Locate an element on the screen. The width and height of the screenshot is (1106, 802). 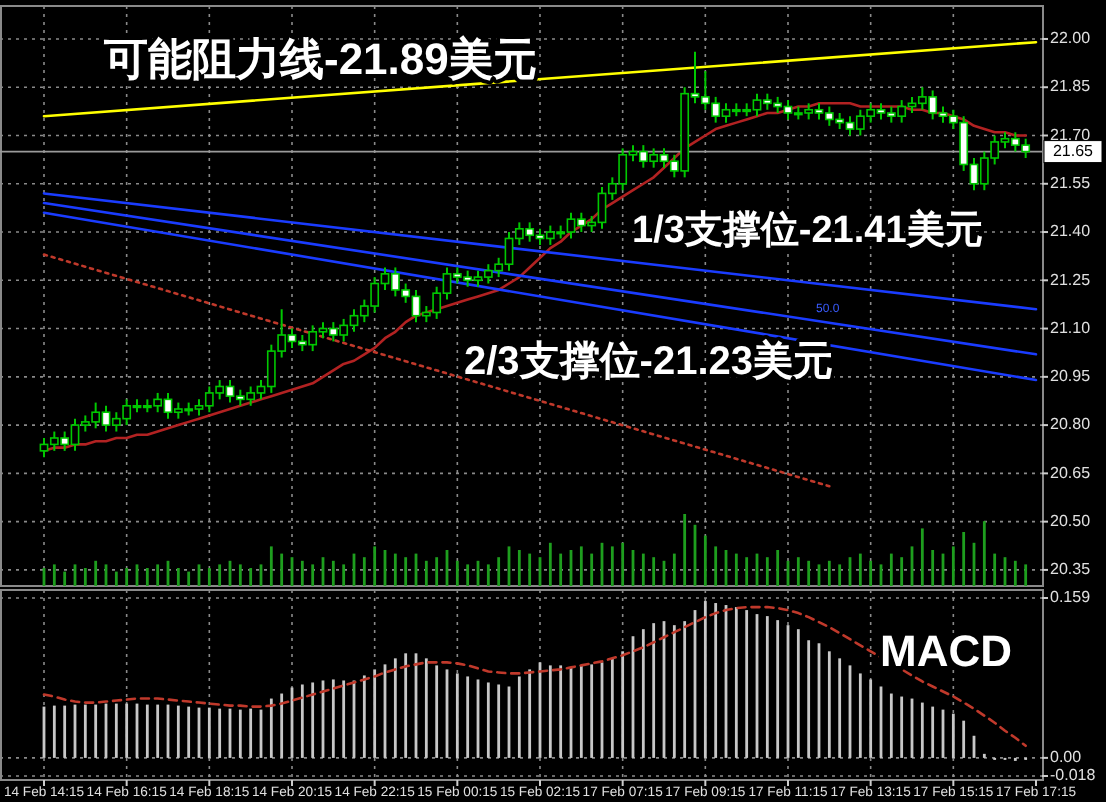
y-tick-label: 21.25 is located at coordinates (1071, 279).